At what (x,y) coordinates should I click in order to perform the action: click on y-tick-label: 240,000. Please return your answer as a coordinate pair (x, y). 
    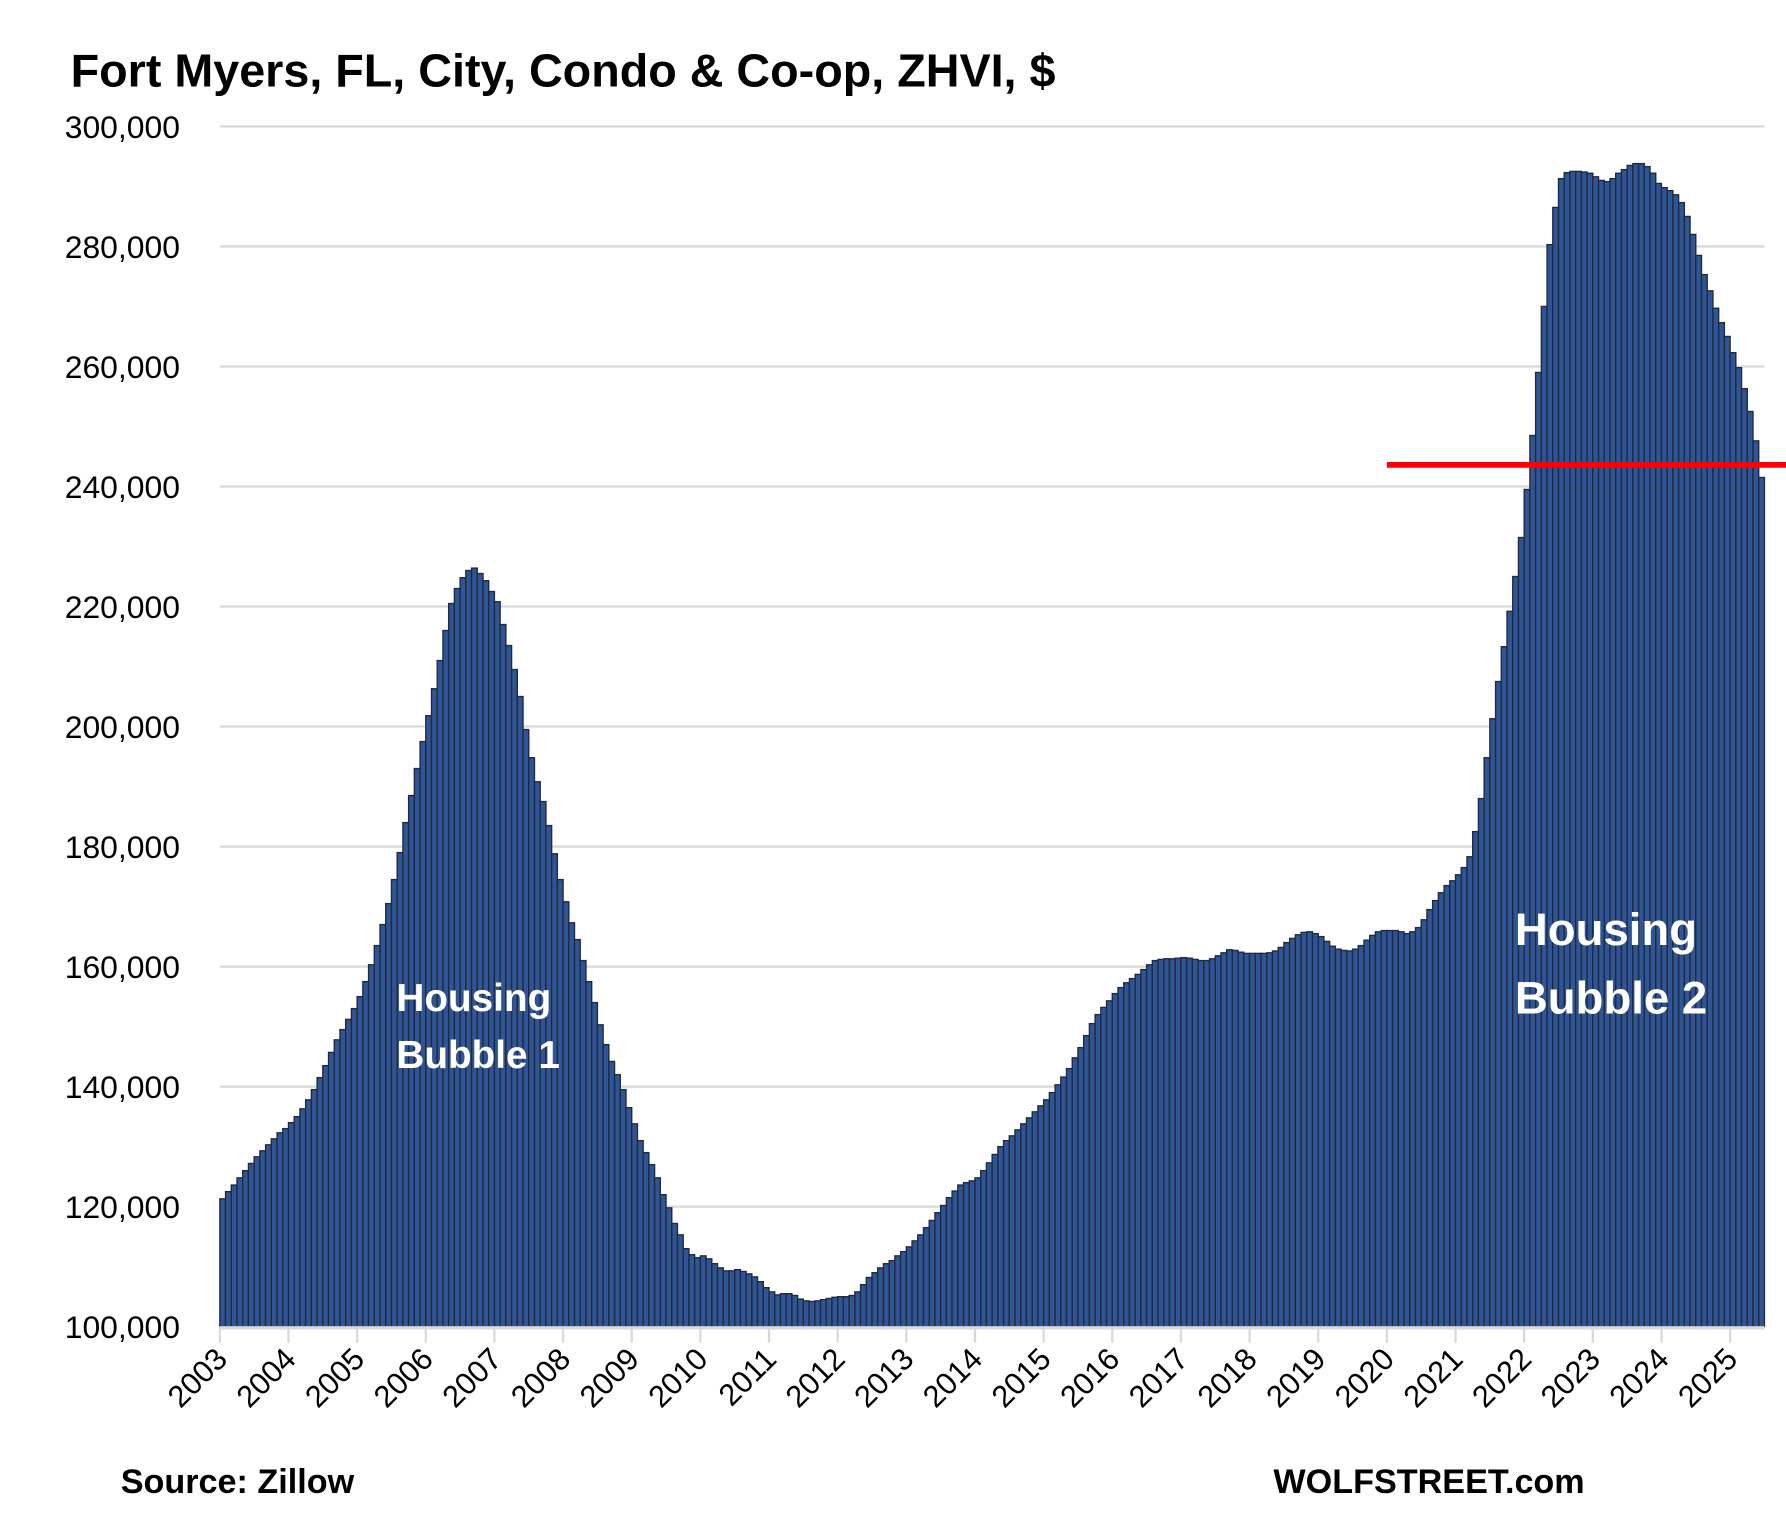
    Looking at the image, I should click on (122, 487).